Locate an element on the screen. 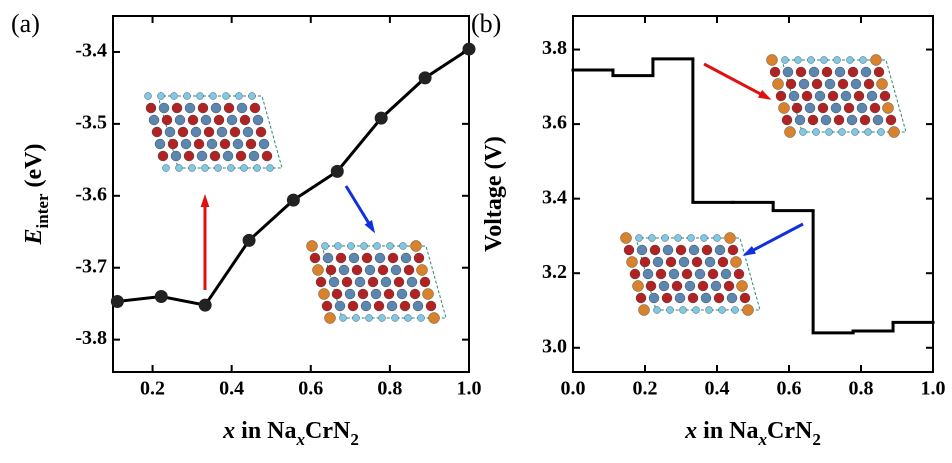  x-tick-label: 0.6 is located at coordinates (310, 389).